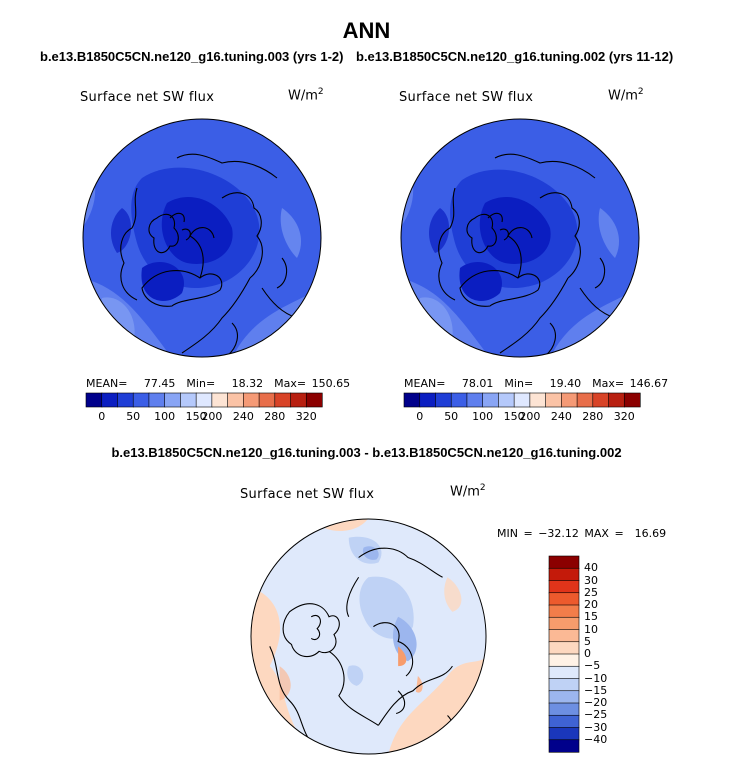 This screenshot has width=733, height=761. I want to click on stats-left: MEAN= 77.45 Min= 18.32 Max= 150.65, so click(218, 383).